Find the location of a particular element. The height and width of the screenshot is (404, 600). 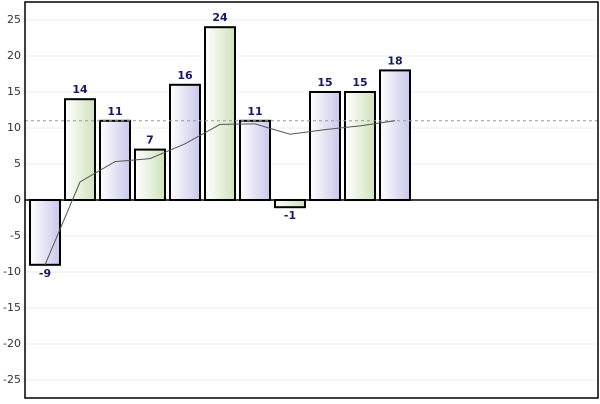

y-tick-label: 0 is located at coordinates (17, 199).